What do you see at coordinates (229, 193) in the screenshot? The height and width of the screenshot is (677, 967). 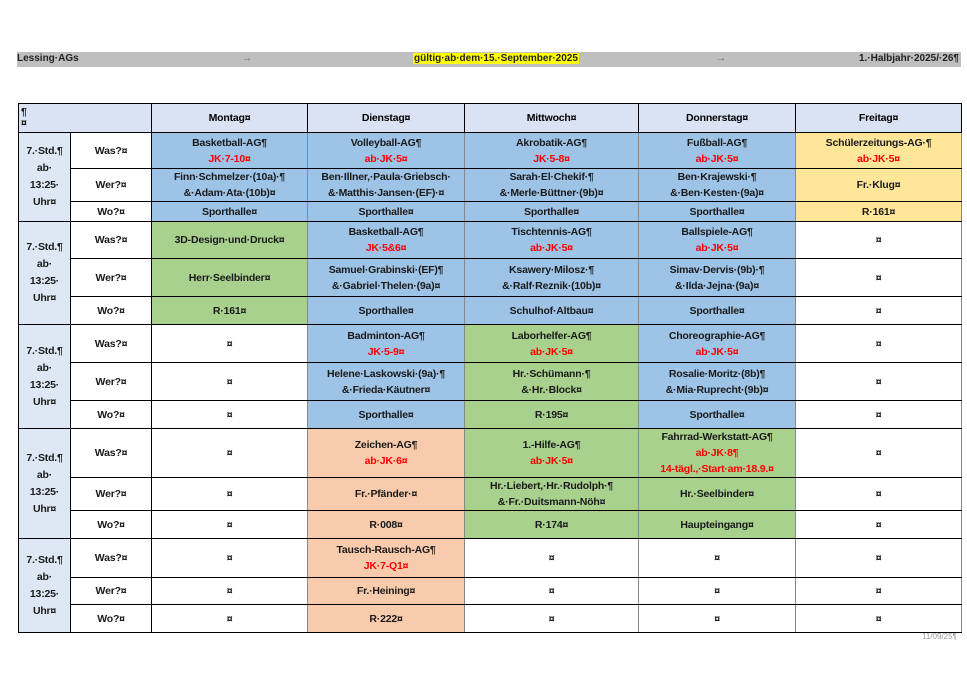 I see `cell-text: &·Adam·Ata·(10b)¤` at bounding box center [229, 193].